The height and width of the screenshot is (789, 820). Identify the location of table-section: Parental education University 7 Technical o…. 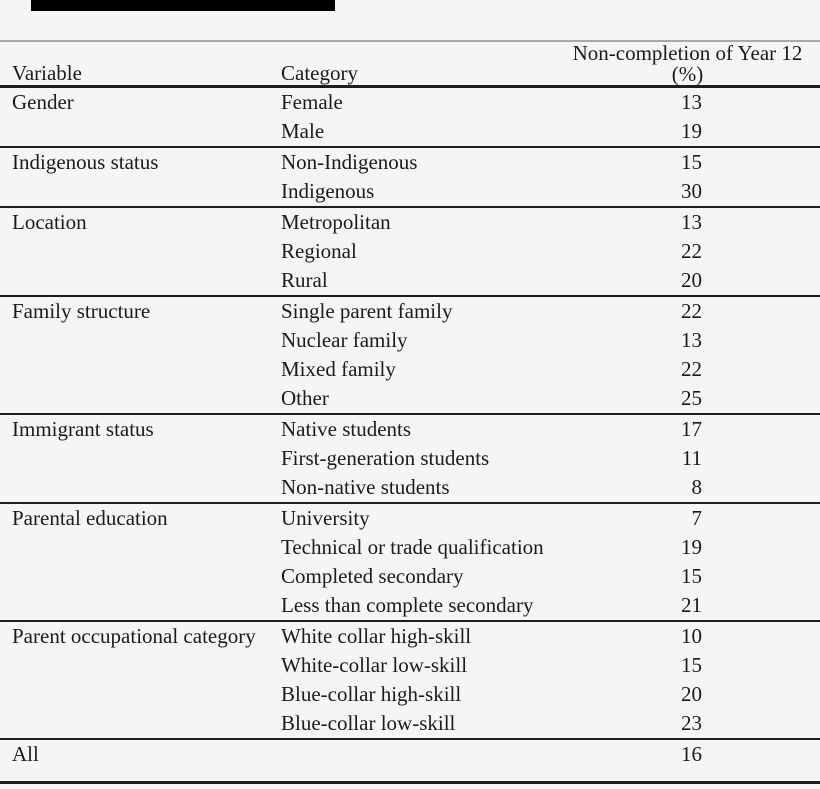
(410, 561).